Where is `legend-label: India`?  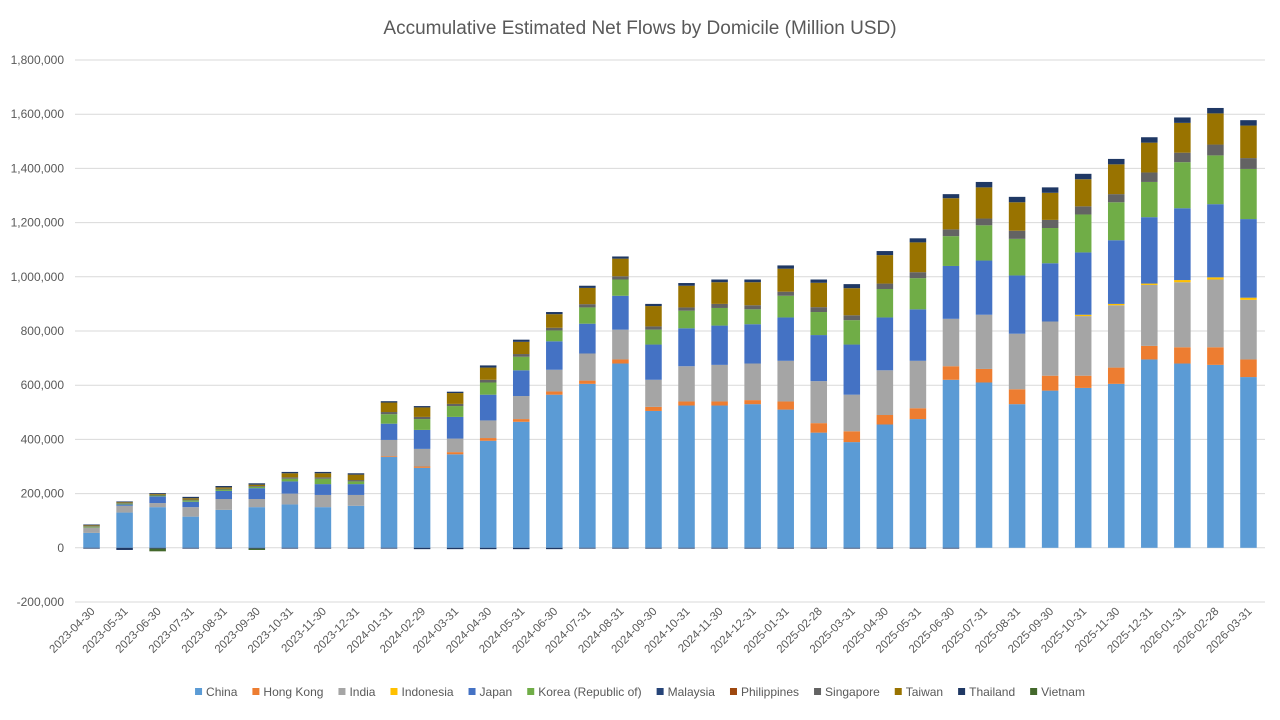
legend-label: India is located at coordinates (362, 692).